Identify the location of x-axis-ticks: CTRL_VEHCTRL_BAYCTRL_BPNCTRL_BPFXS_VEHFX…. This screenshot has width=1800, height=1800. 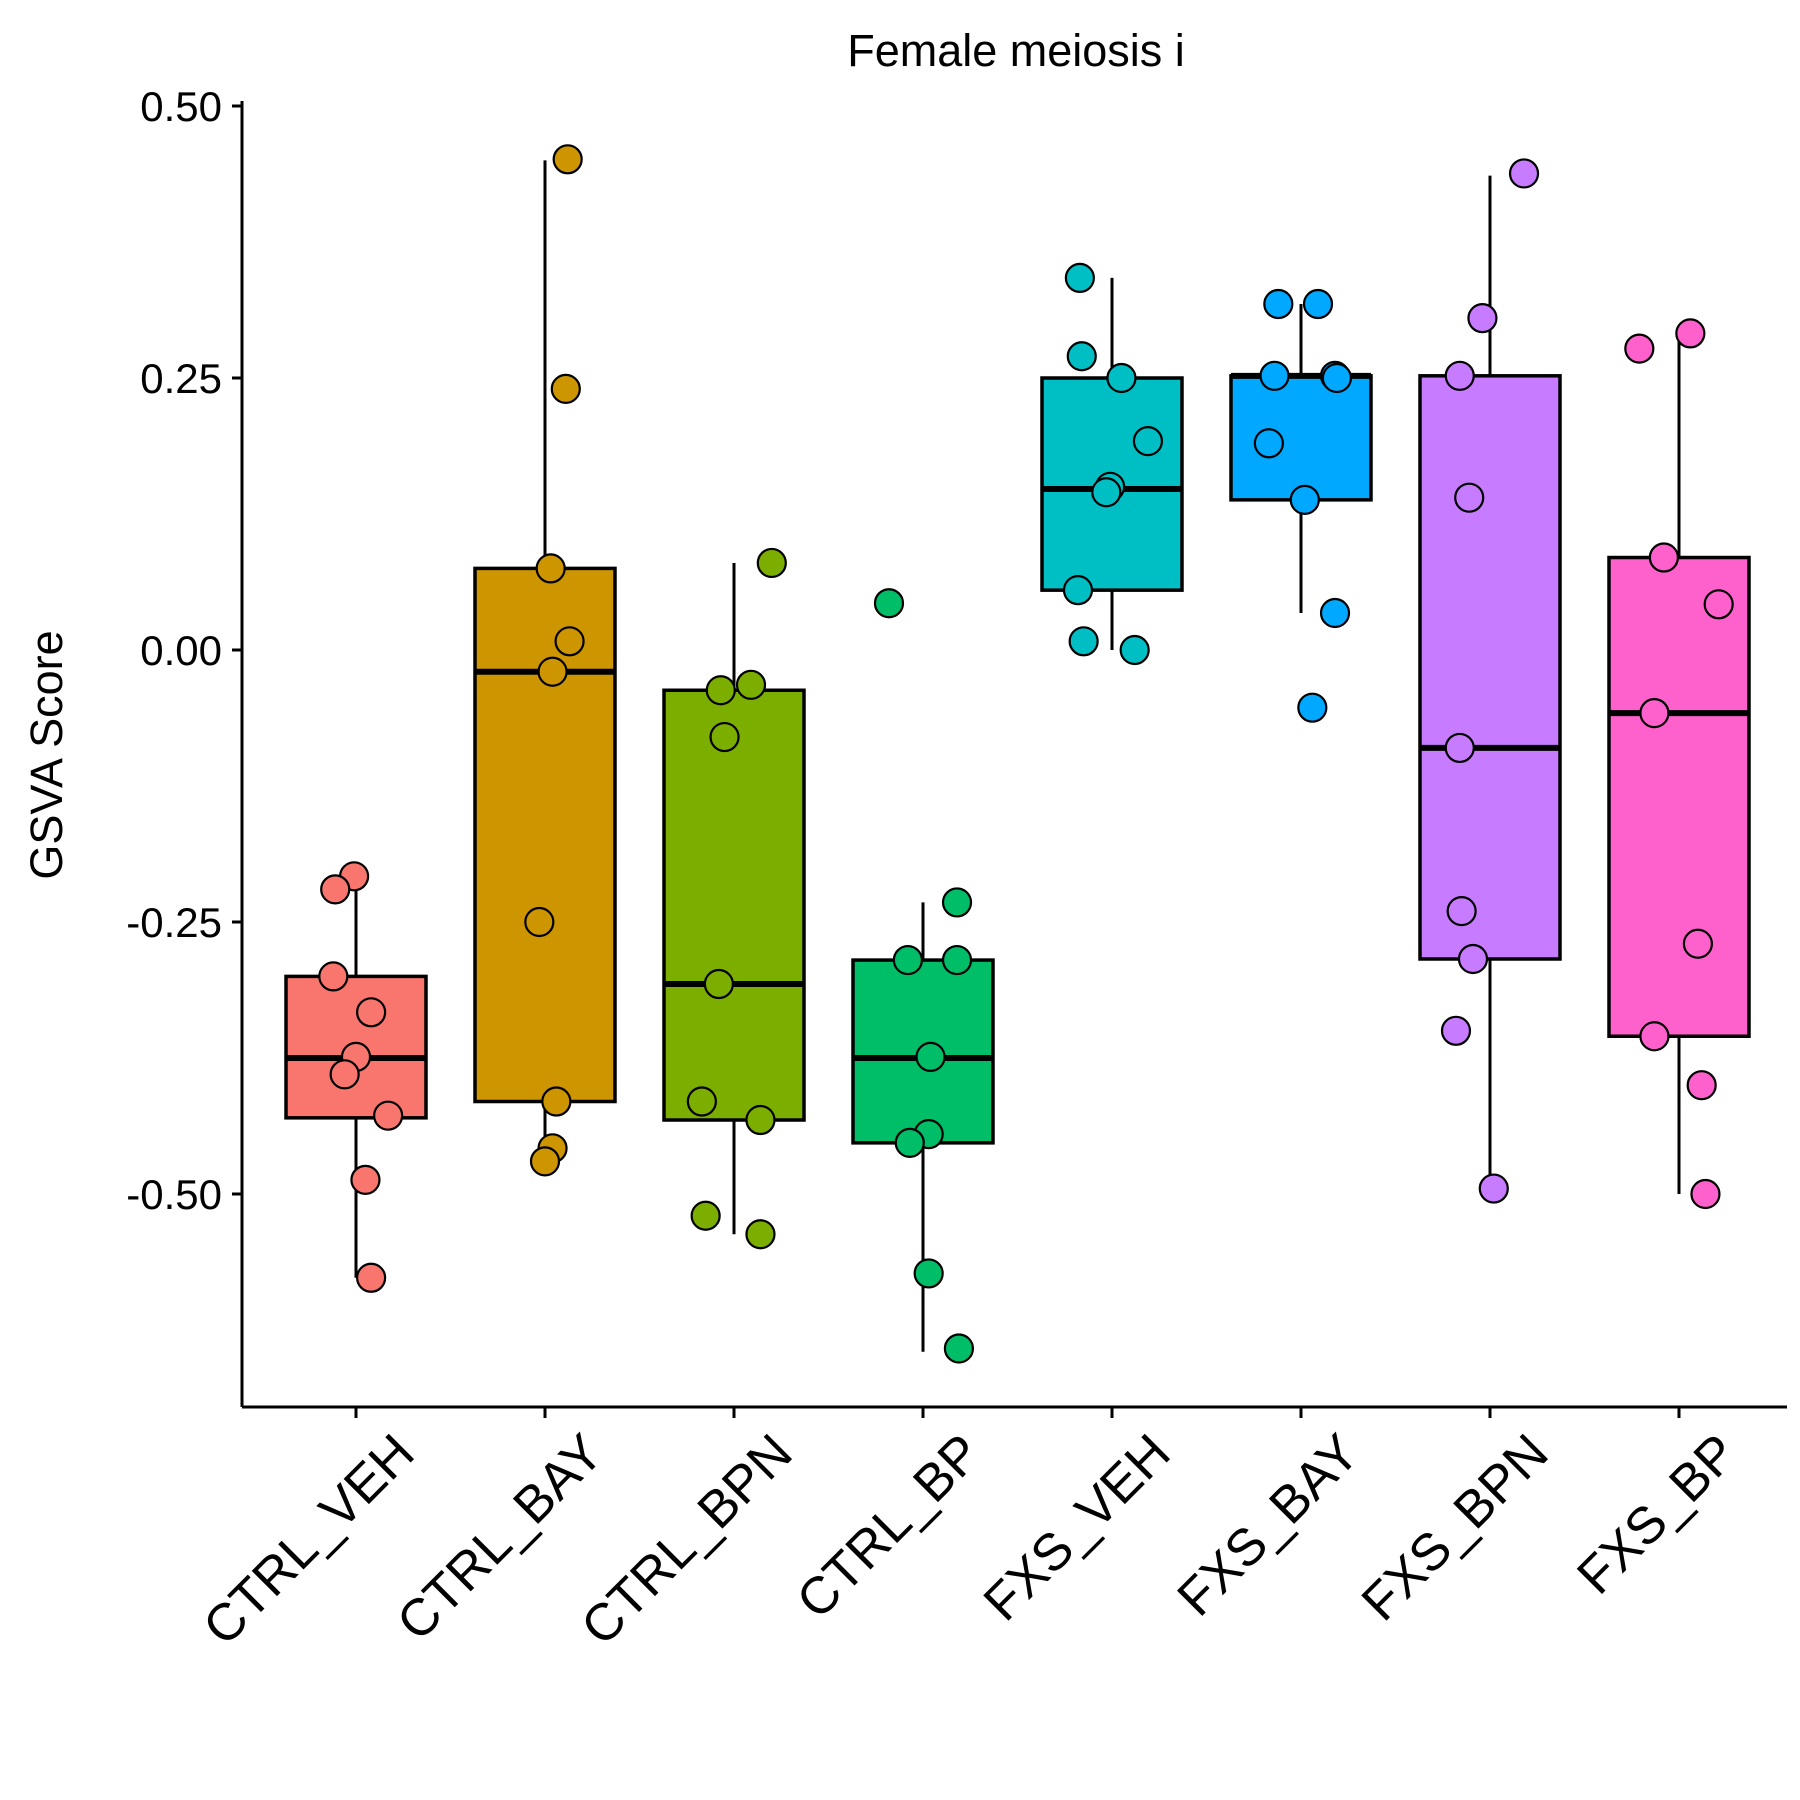
(970, 1532).